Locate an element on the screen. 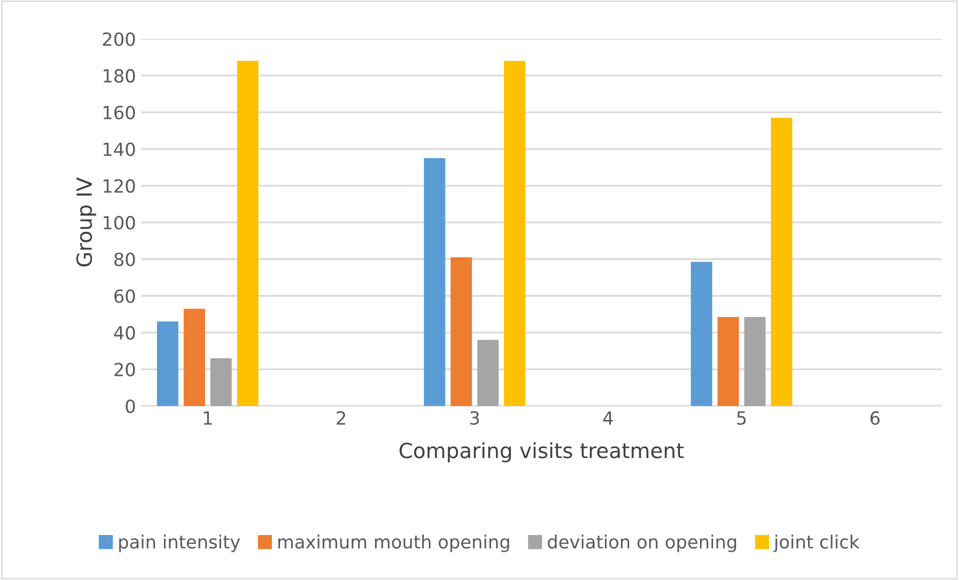 This screenshot has width=959, height=580. legend-label: maximum mouth opening is located at coordinates (394, 543).